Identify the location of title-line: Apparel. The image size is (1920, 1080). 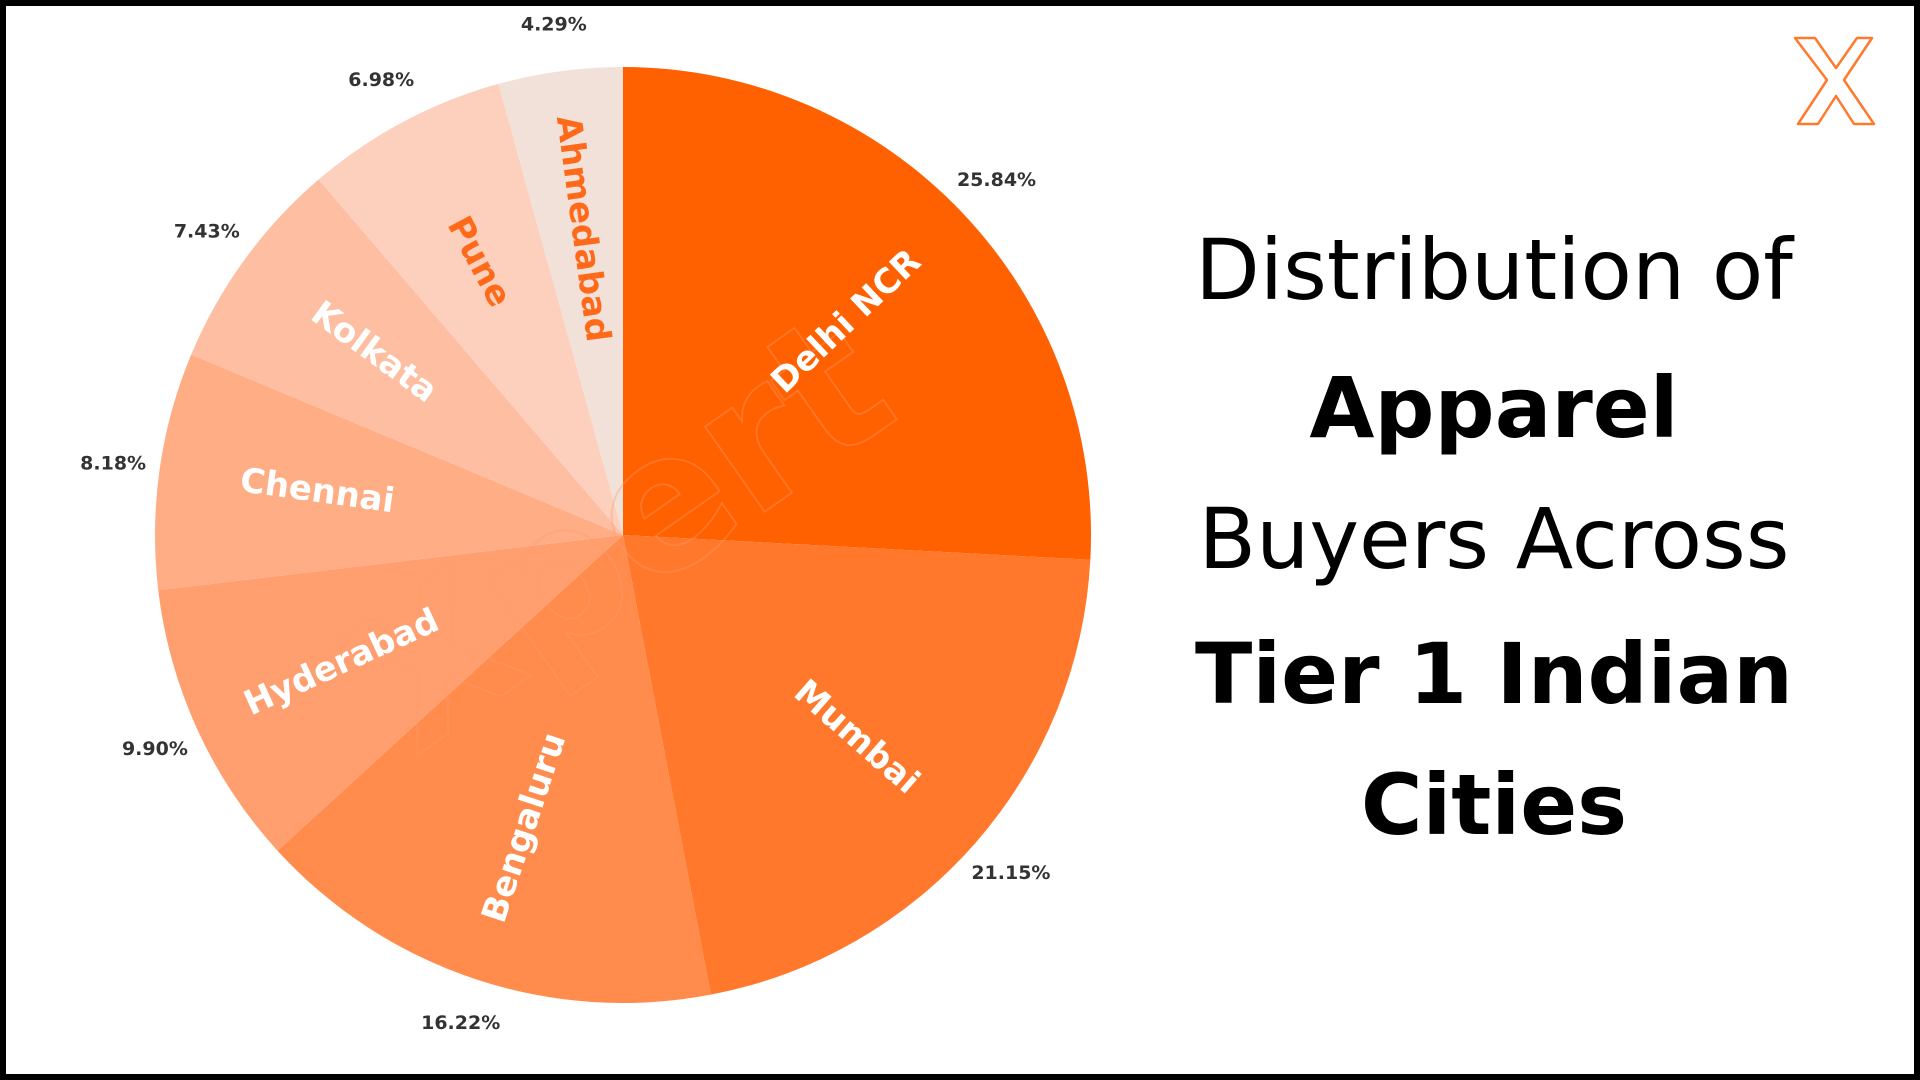
(1493, 408).